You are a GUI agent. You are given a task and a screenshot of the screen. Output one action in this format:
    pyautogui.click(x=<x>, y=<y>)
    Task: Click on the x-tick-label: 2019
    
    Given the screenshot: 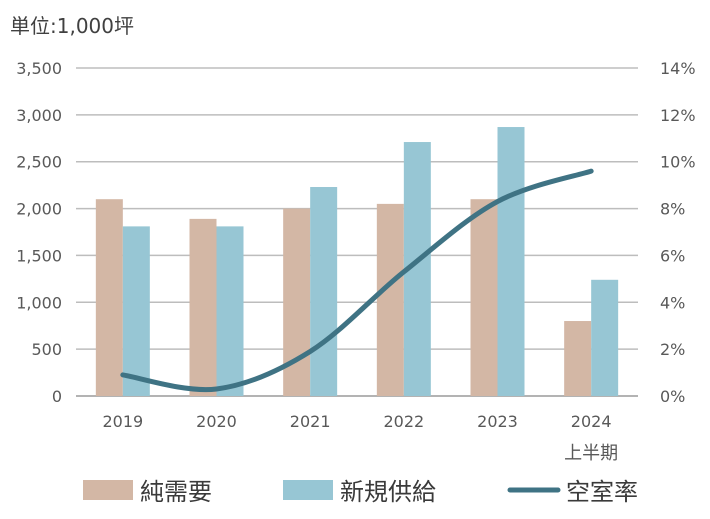 What is the action you would take?
    pyautogui.click(x=122, y=421)
    